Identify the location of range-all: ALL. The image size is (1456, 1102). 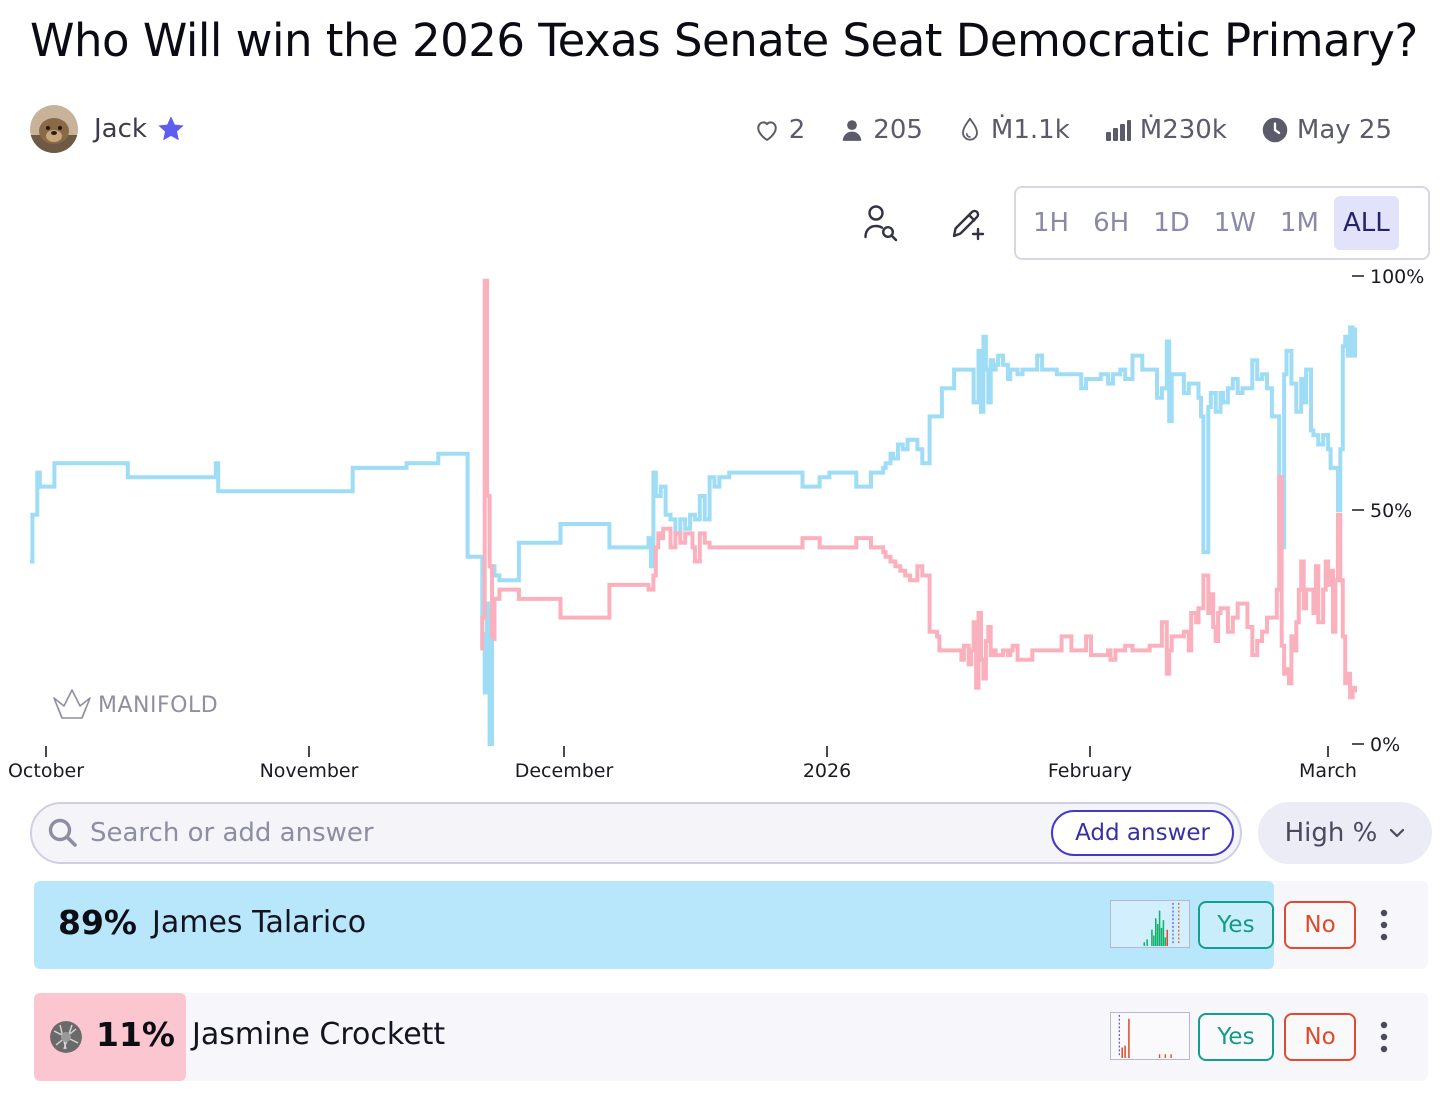
(1366, 223).